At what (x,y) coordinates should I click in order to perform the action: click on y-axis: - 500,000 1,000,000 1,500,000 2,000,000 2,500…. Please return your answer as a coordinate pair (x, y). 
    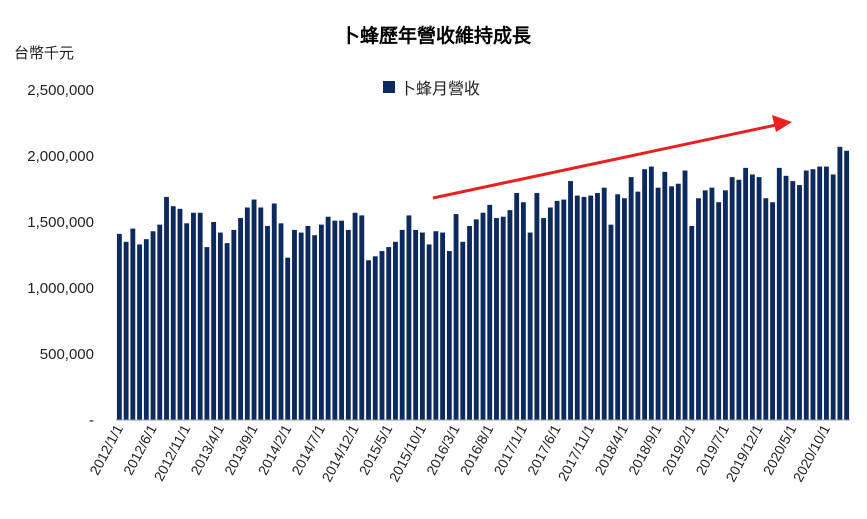
    Looking at the image, I should click on (60, 255).